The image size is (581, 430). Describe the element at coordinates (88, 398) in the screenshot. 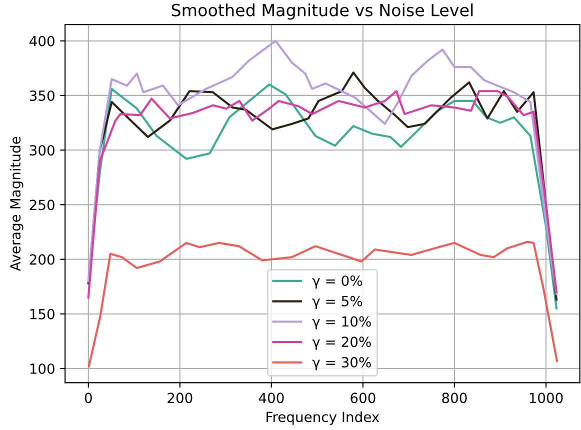

I see `x-tick-label: 0` at that location.